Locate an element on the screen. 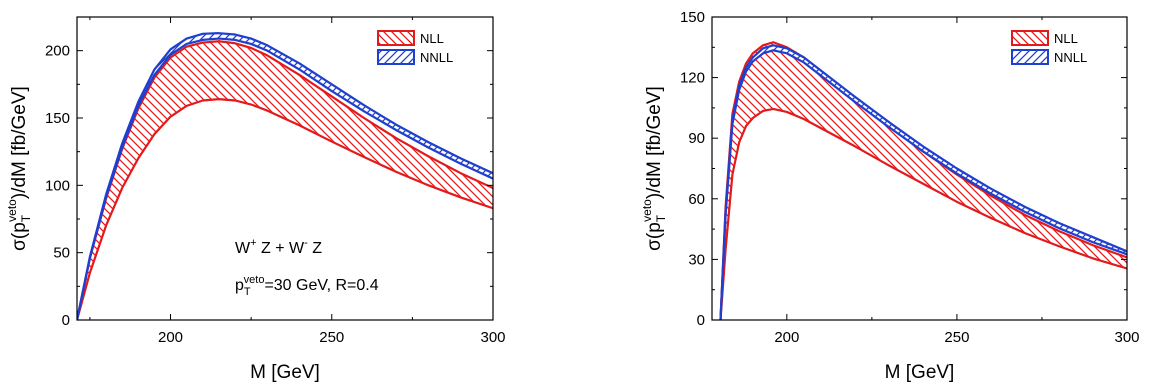 Image resolution: width=1151 pixels, height=385 pixels. y-tick-label: 120 is located at coordinates (692, 78).